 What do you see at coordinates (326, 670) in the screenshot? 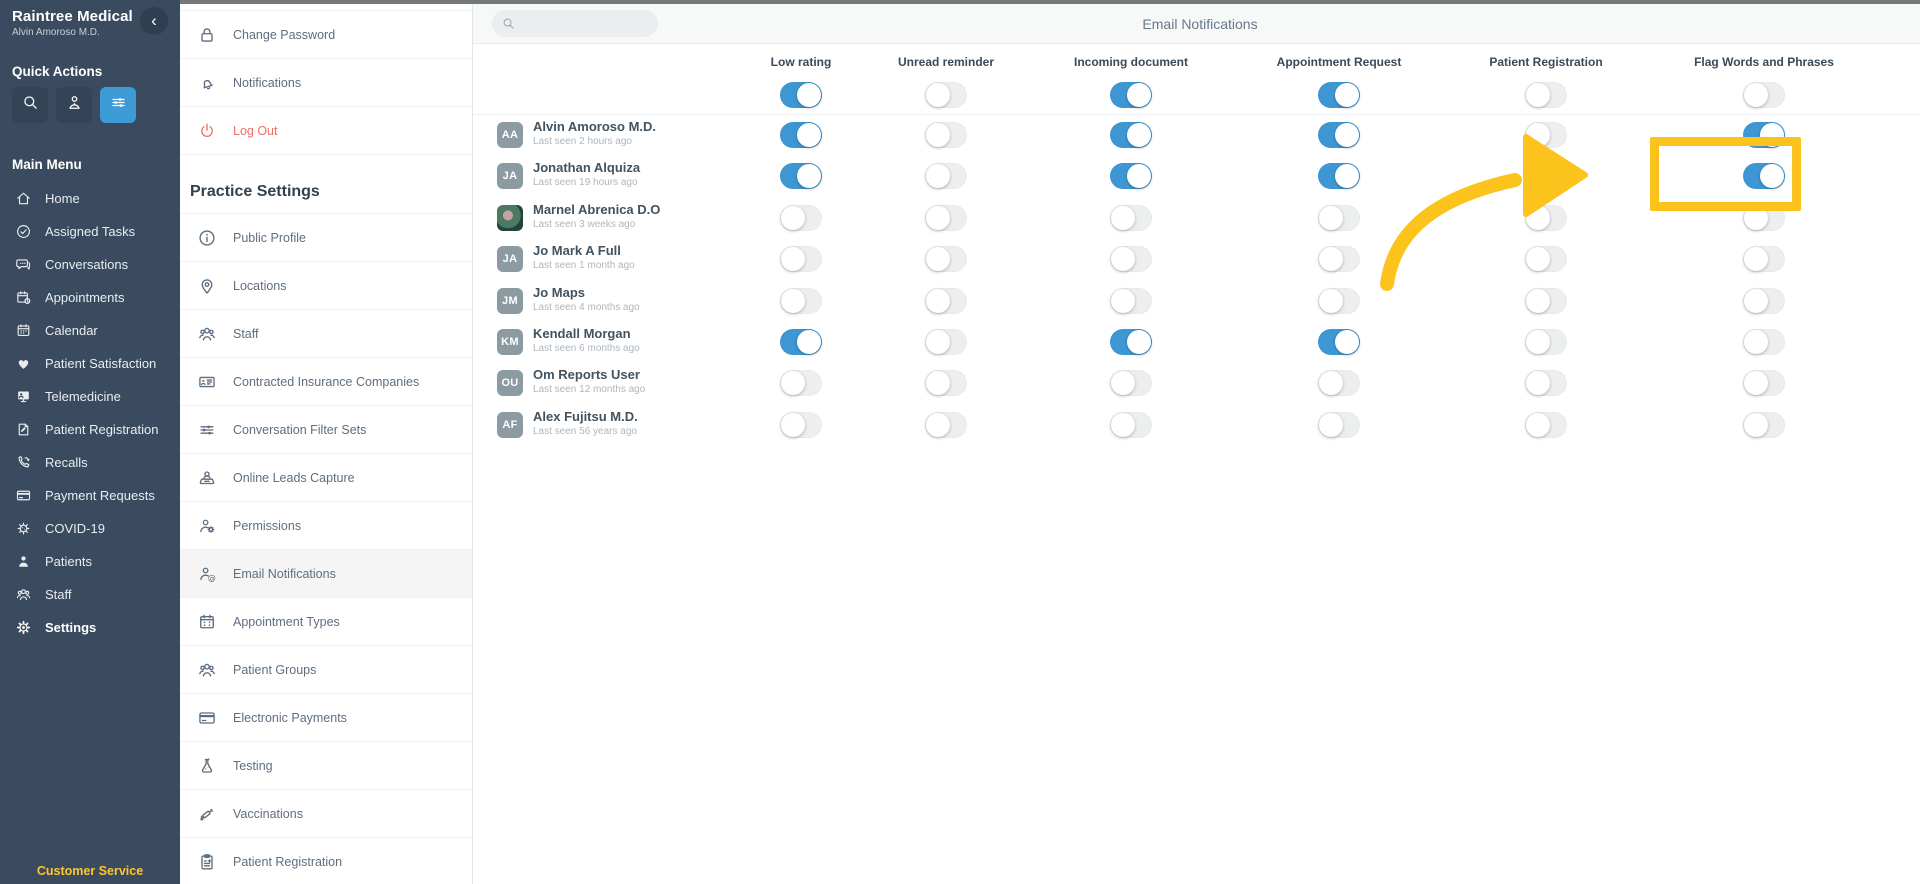
I see `settings-item-patient-groups: Patient Groups` at bounding box center [326, 670].